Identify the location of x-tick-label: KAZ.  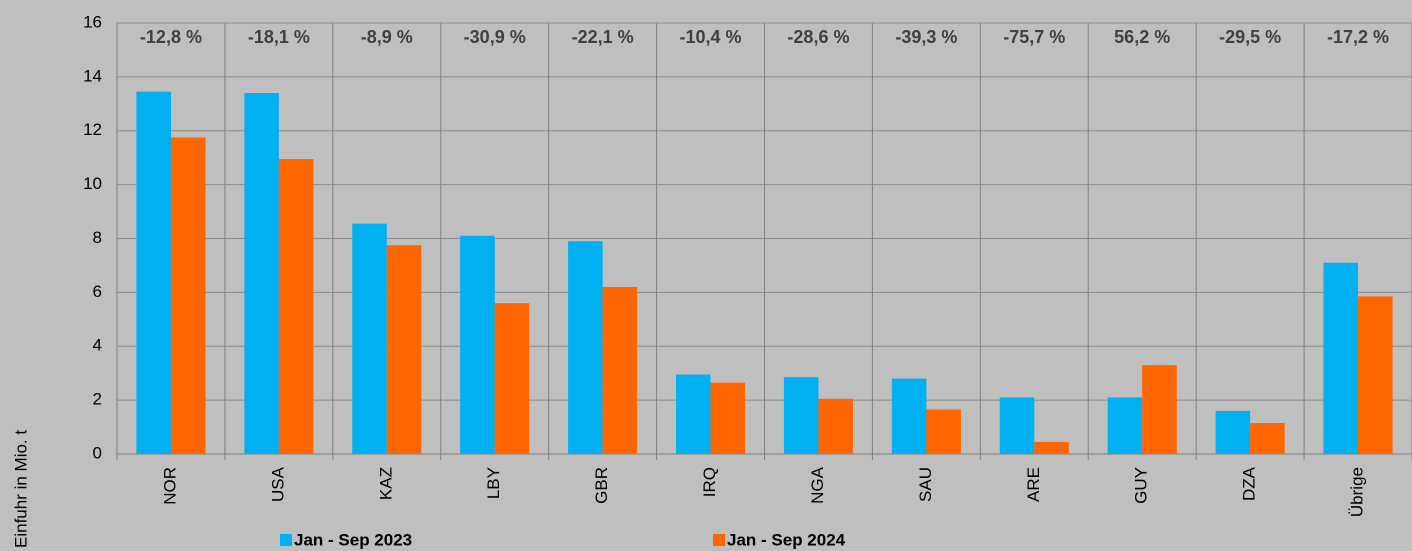
(385, 483).